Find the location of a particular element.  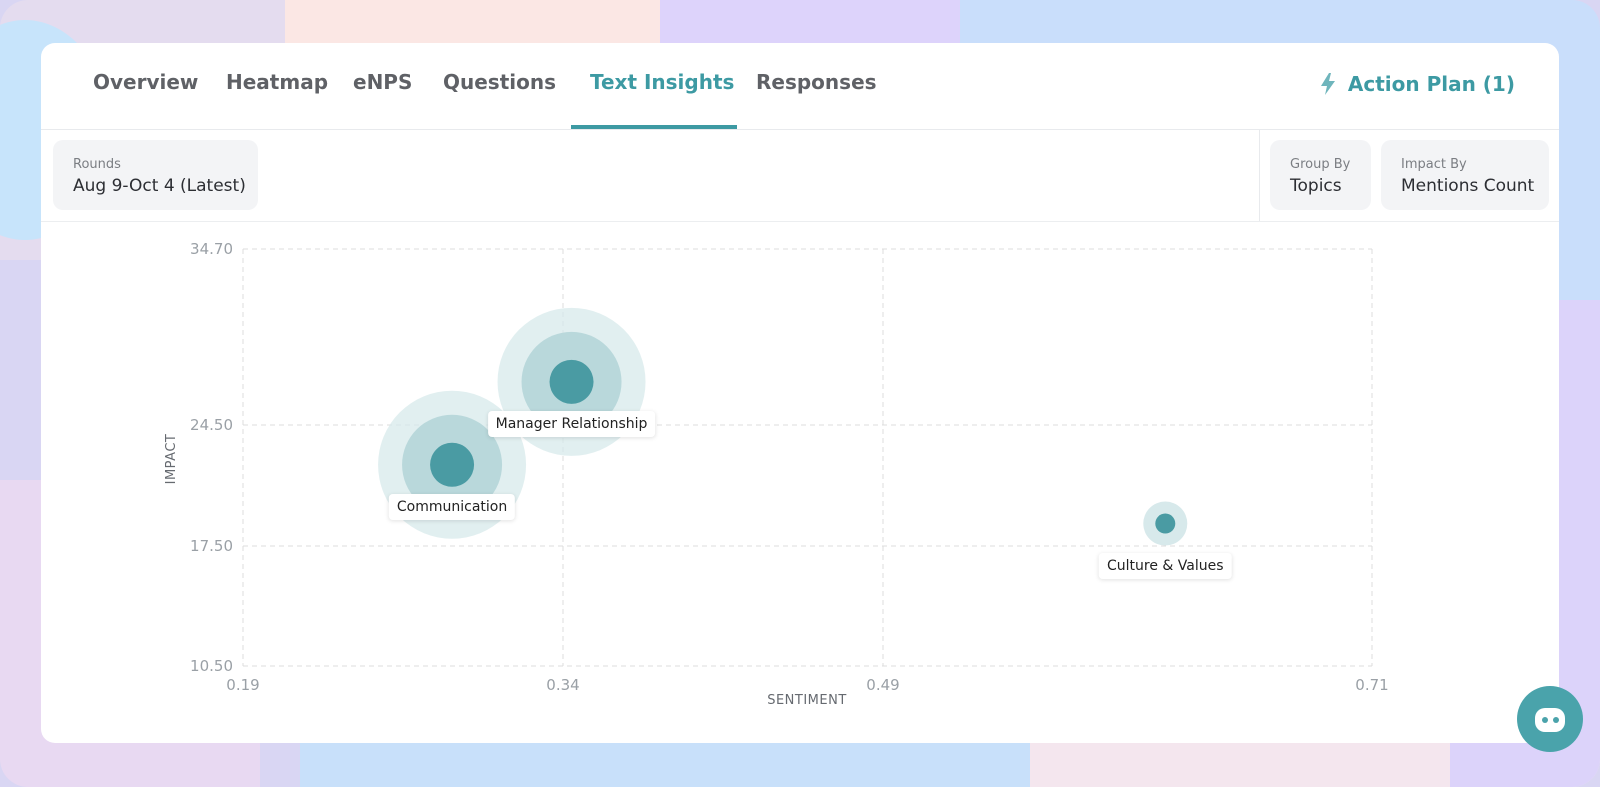

bubble-label: Culture & Values is located at coordinates (1165, 565).